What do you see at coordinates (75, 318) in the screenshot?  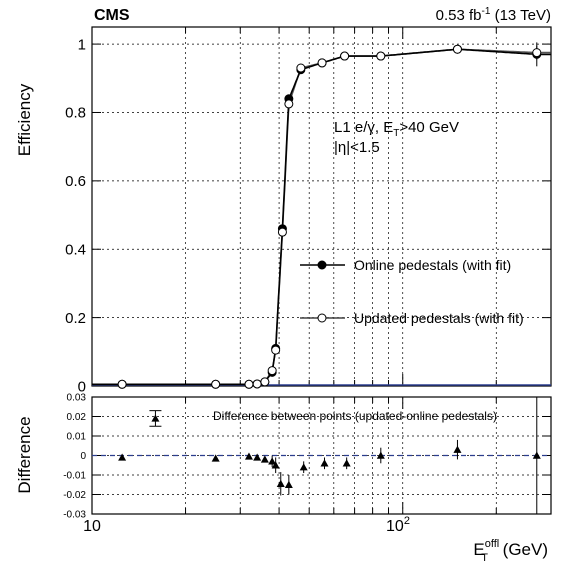 I see `efficiency-y-tick-label: 0.2` at bounding box center [75, 318].